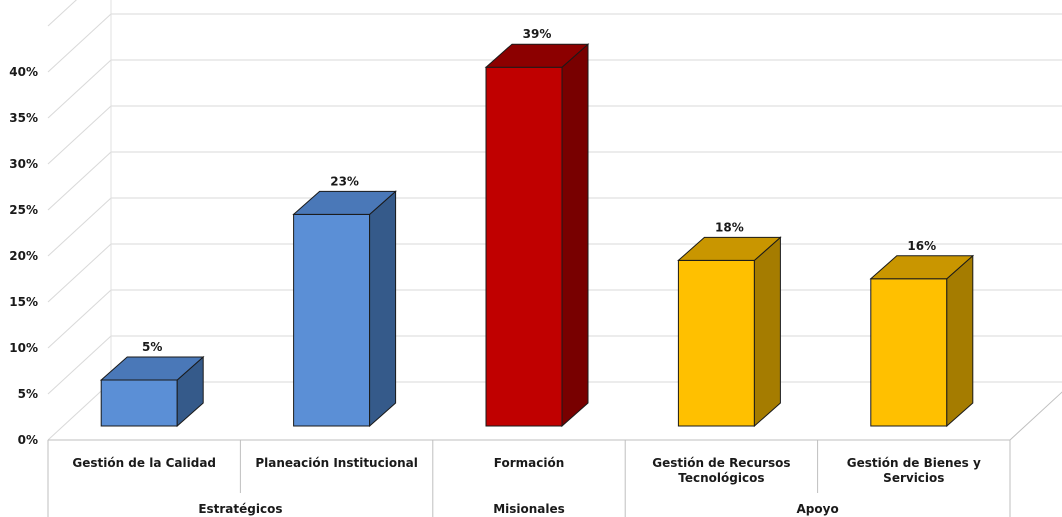 This screenshot has width=1062, height=517. What do you see at coordinates (28, 440) in the screenshot?
I see `y-tick-label: 0%` at bounding box center [28, 440].